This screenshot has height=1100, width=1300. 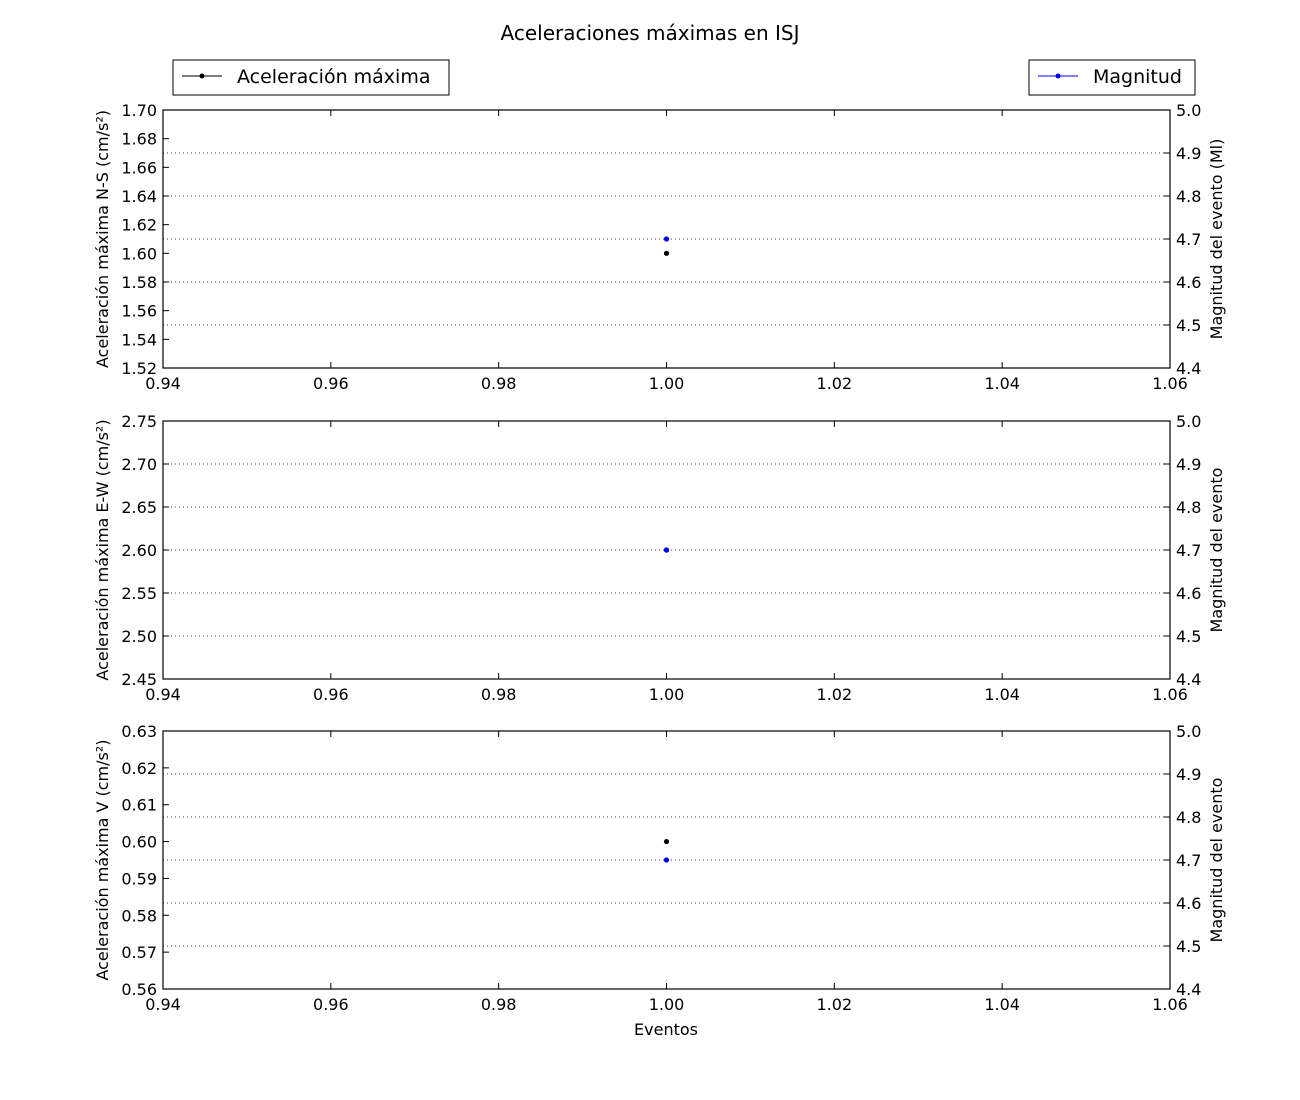 I want to click on legend-left: Aceleración máxima, so click(x=311, y=77).